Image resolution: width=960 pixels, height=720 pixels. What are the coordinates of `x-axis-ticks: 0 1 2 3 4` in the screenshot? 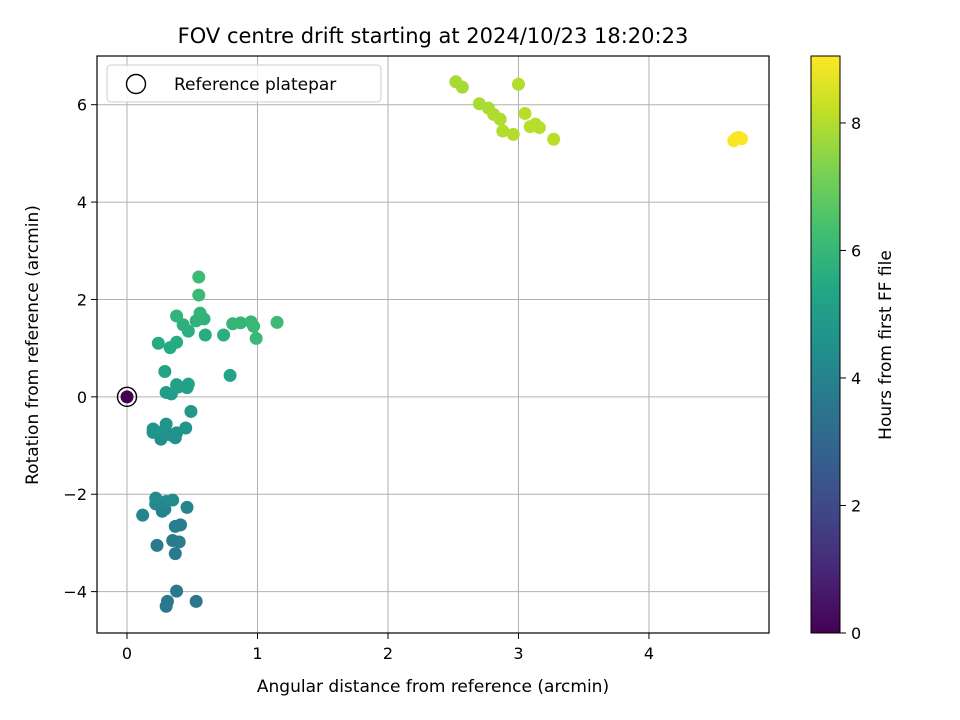 It's located at (388, 648).